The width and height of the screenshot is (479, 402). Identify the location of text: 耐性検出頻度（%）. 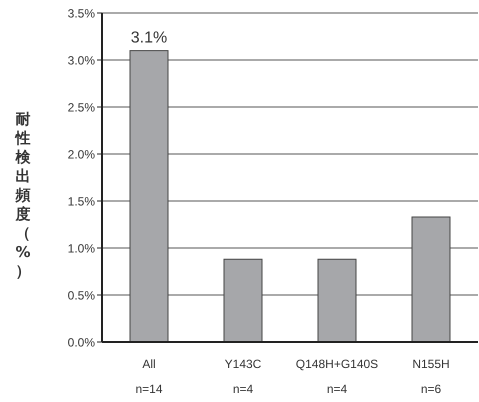
(23, 195).